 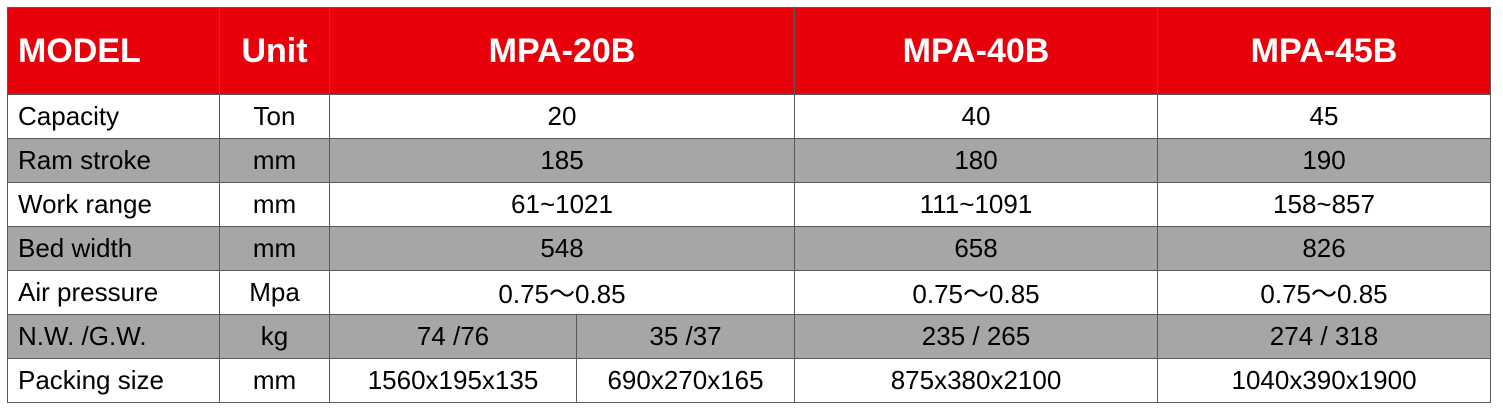 What do you see at coordinates (113, 248) in the screenshot?
I see `row-label: Bed width` at bounding box center [113, 248].